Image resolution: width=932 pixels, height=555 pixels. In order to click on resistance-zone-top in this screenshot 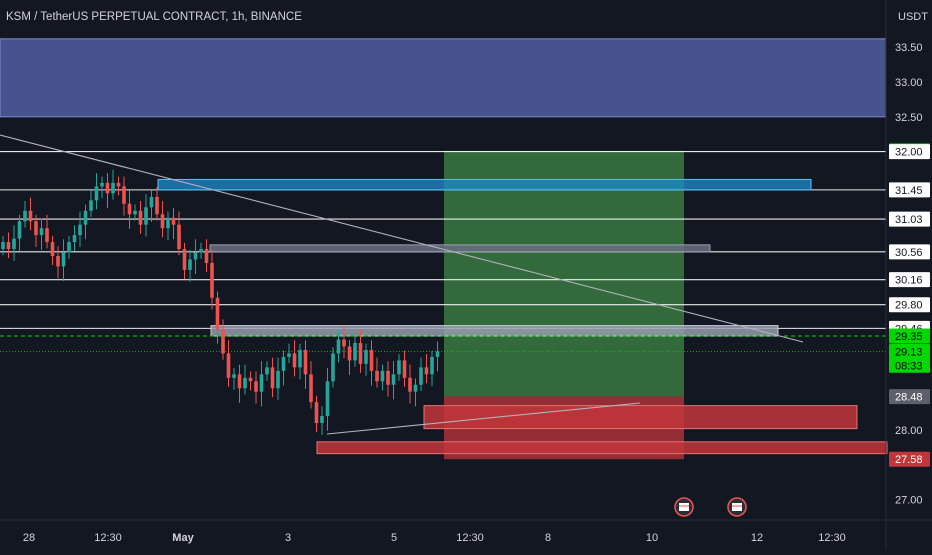, I will do `click(443, 78)`.